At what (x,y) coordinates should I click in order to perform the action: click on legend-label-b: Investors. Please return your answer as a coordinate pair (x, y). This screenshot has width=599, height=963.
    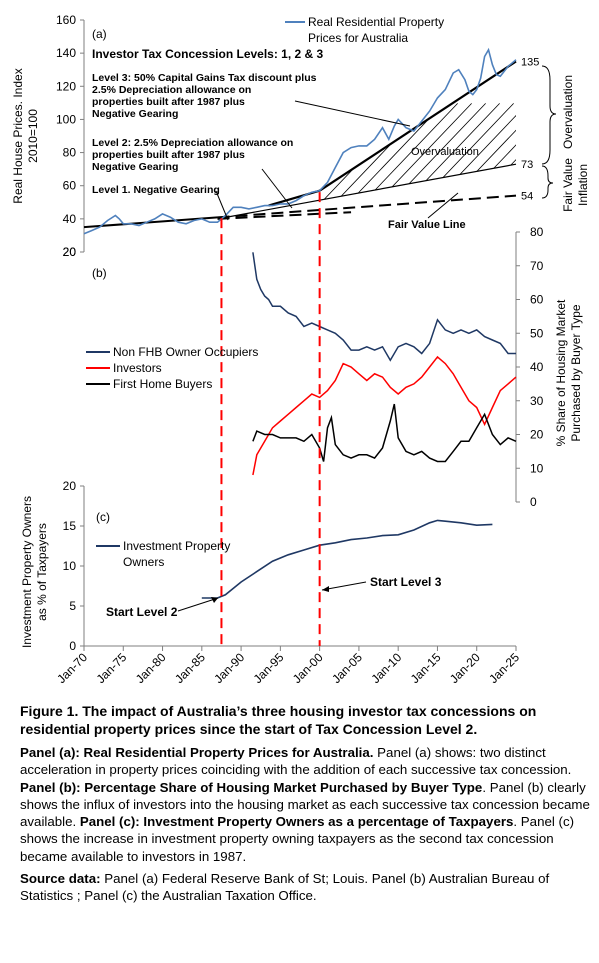
    Looking at the image, I should click on (137, 368).